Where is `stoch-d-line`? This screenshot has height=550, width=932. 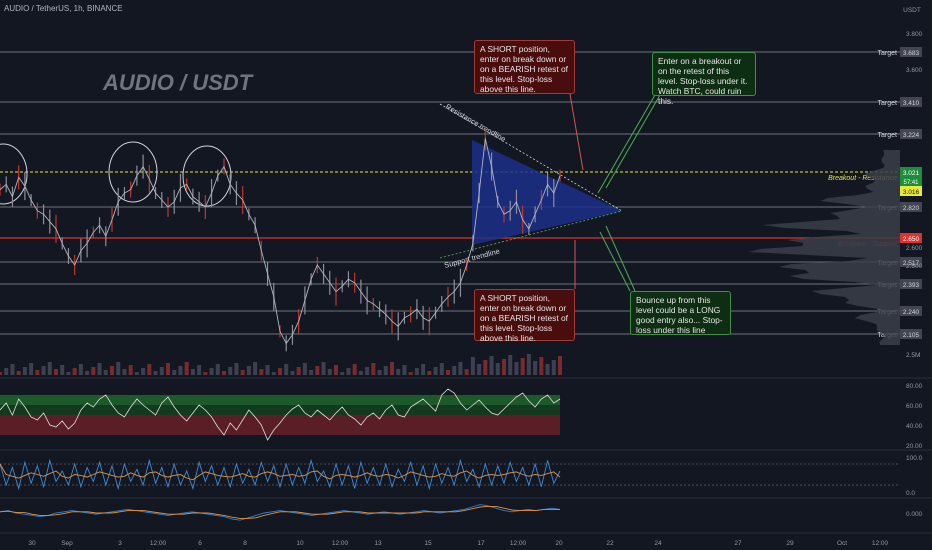 stoch-d-line is located at coordinates (280, 472).